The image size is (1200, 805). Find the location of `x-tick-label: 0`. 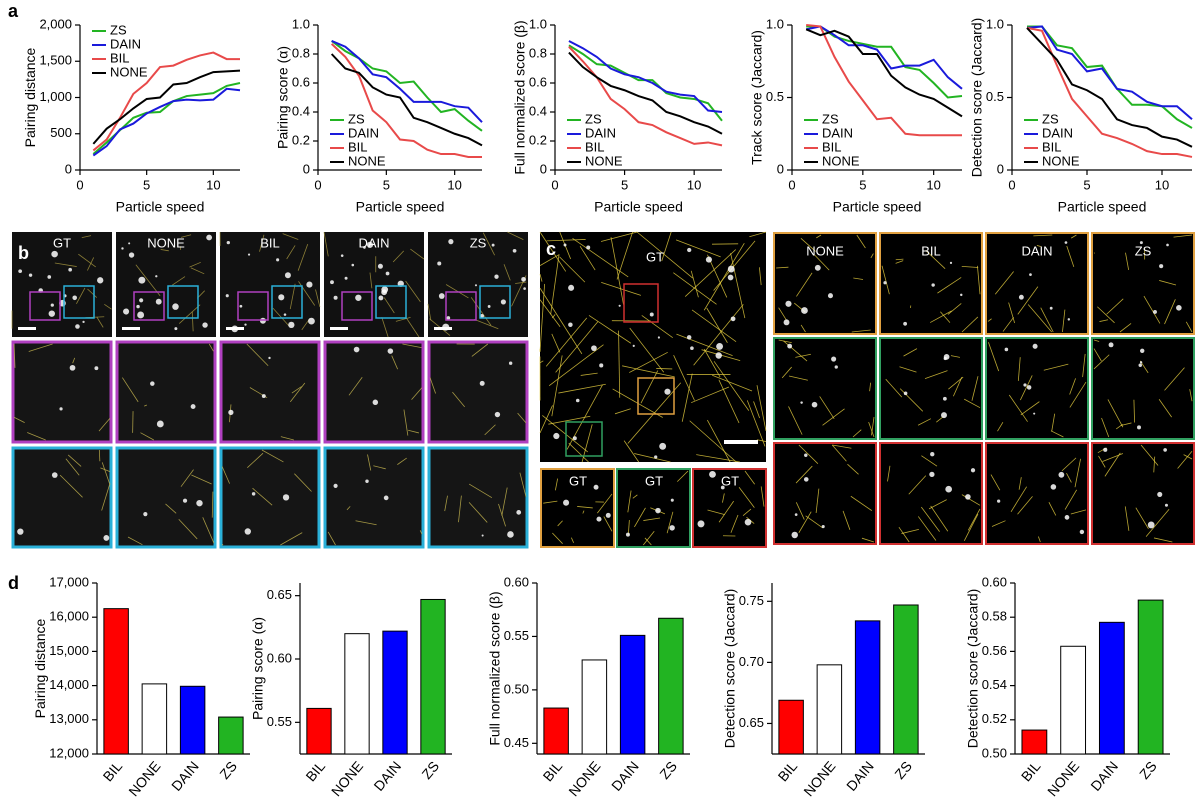

x-tick-label: 0 is located at coordinates (554, 184).